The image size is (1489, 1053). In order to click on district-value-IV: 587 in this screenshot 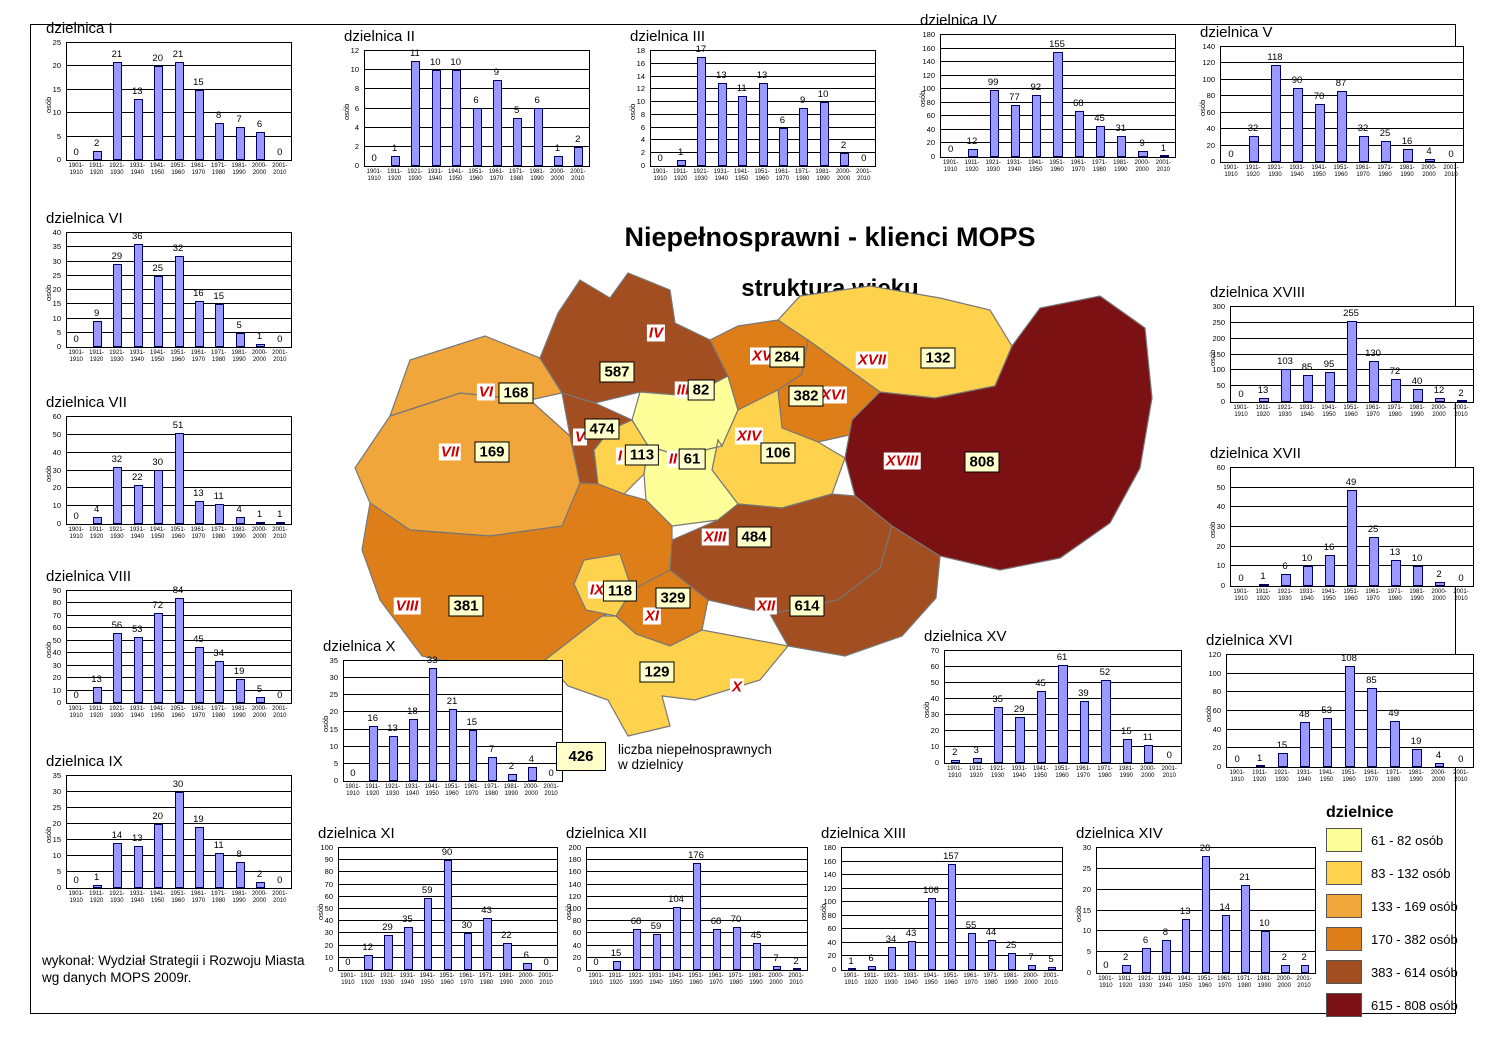, I will do `click(617, 372)`.